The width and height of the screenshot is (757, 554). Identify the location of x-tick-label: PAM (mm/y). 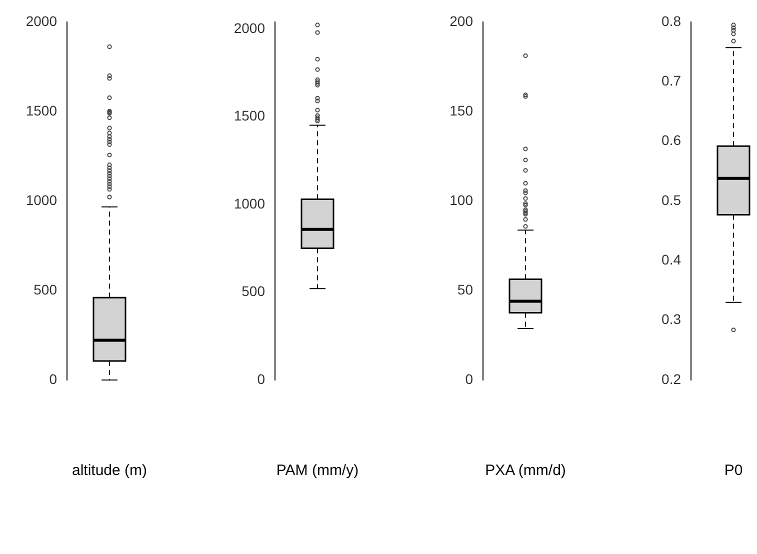
(317, 471).